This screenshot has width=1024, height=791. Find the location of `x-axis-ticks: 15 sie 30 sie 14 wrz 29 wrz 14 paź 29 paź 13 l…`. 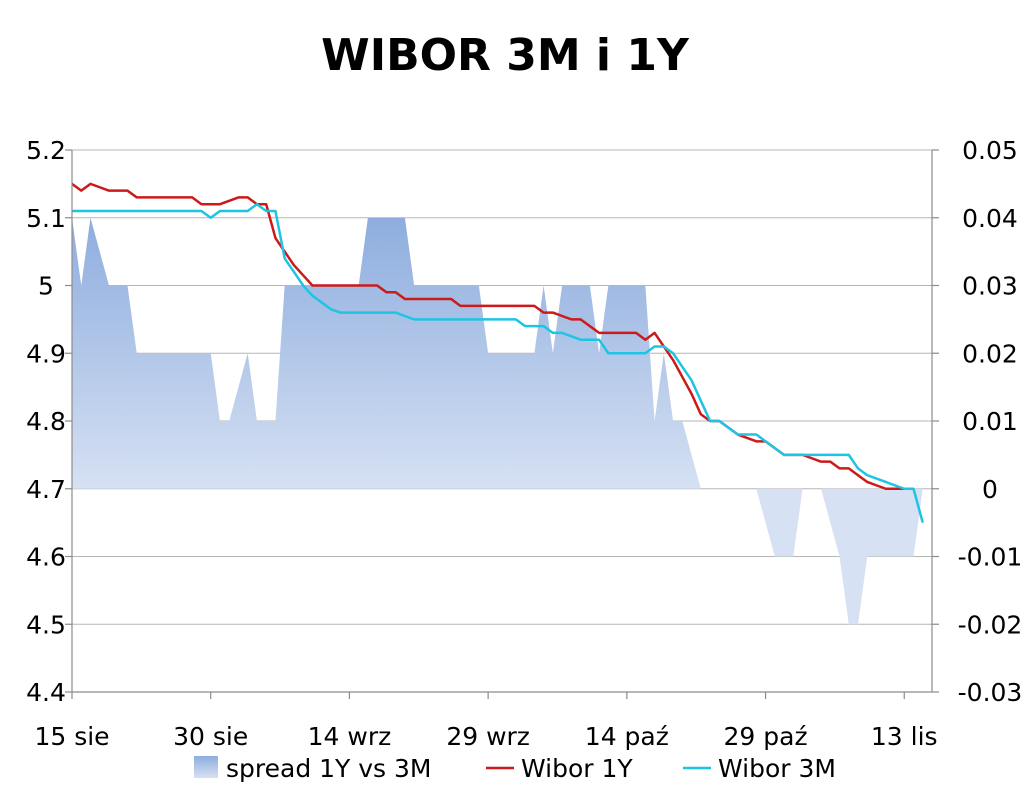

x-axis-ticks: 15 sie 30 sie 14 wrz 29 wrz 14 paź 29 paź 13 l… is located at coordinates (486, 721).